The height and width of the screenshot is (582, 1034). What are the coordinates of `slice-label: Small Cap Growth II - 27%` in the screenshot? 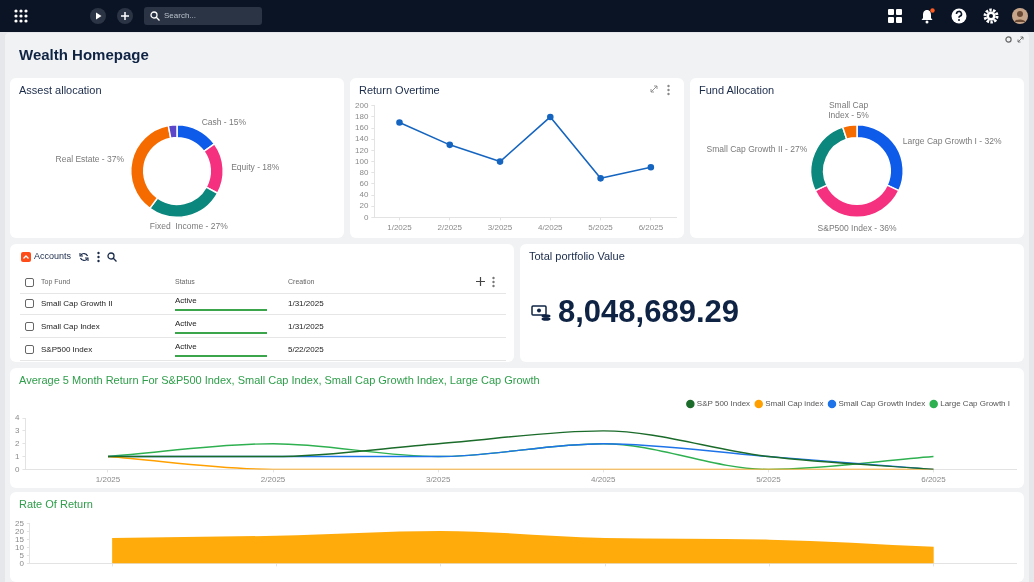 It's located at (757, 148).